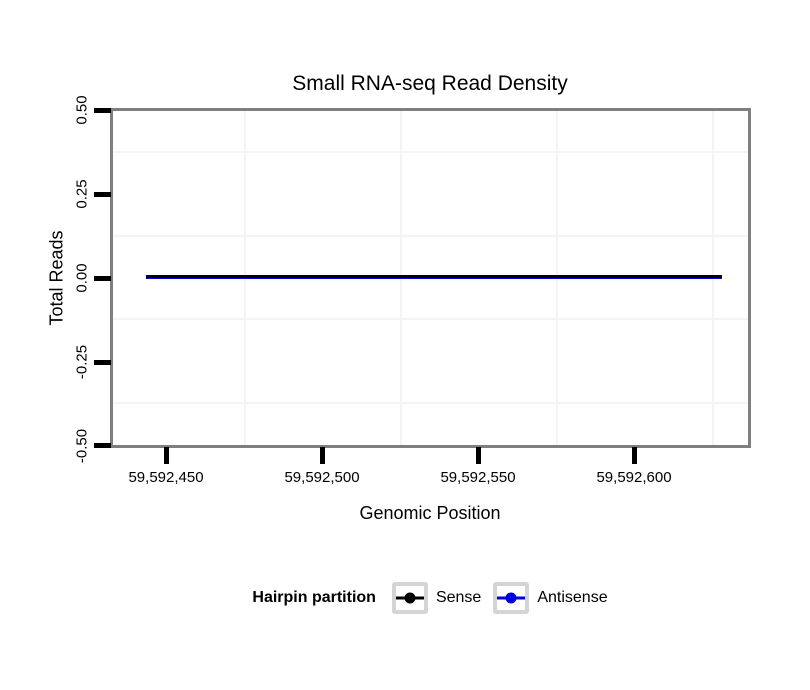 The image size is (810, 690). I want to click on x-axis-title: Genomic Position, so click(430, 513).